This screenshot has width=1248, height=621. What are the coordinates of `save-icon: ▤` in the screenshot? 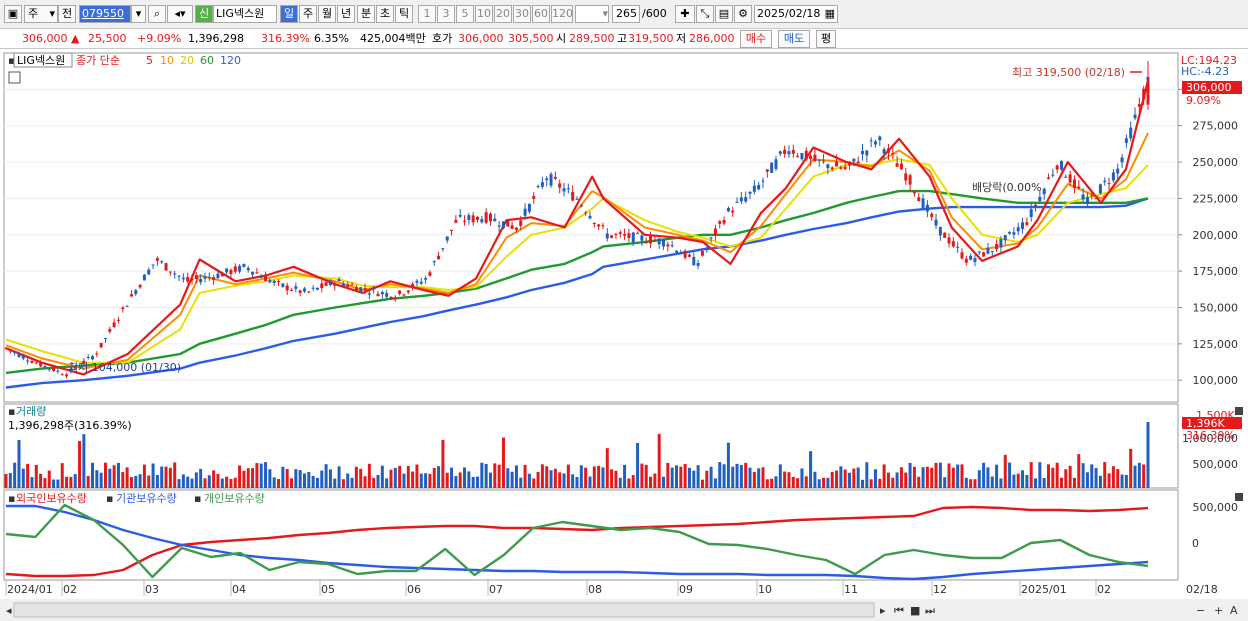 It's located at (724, 14).